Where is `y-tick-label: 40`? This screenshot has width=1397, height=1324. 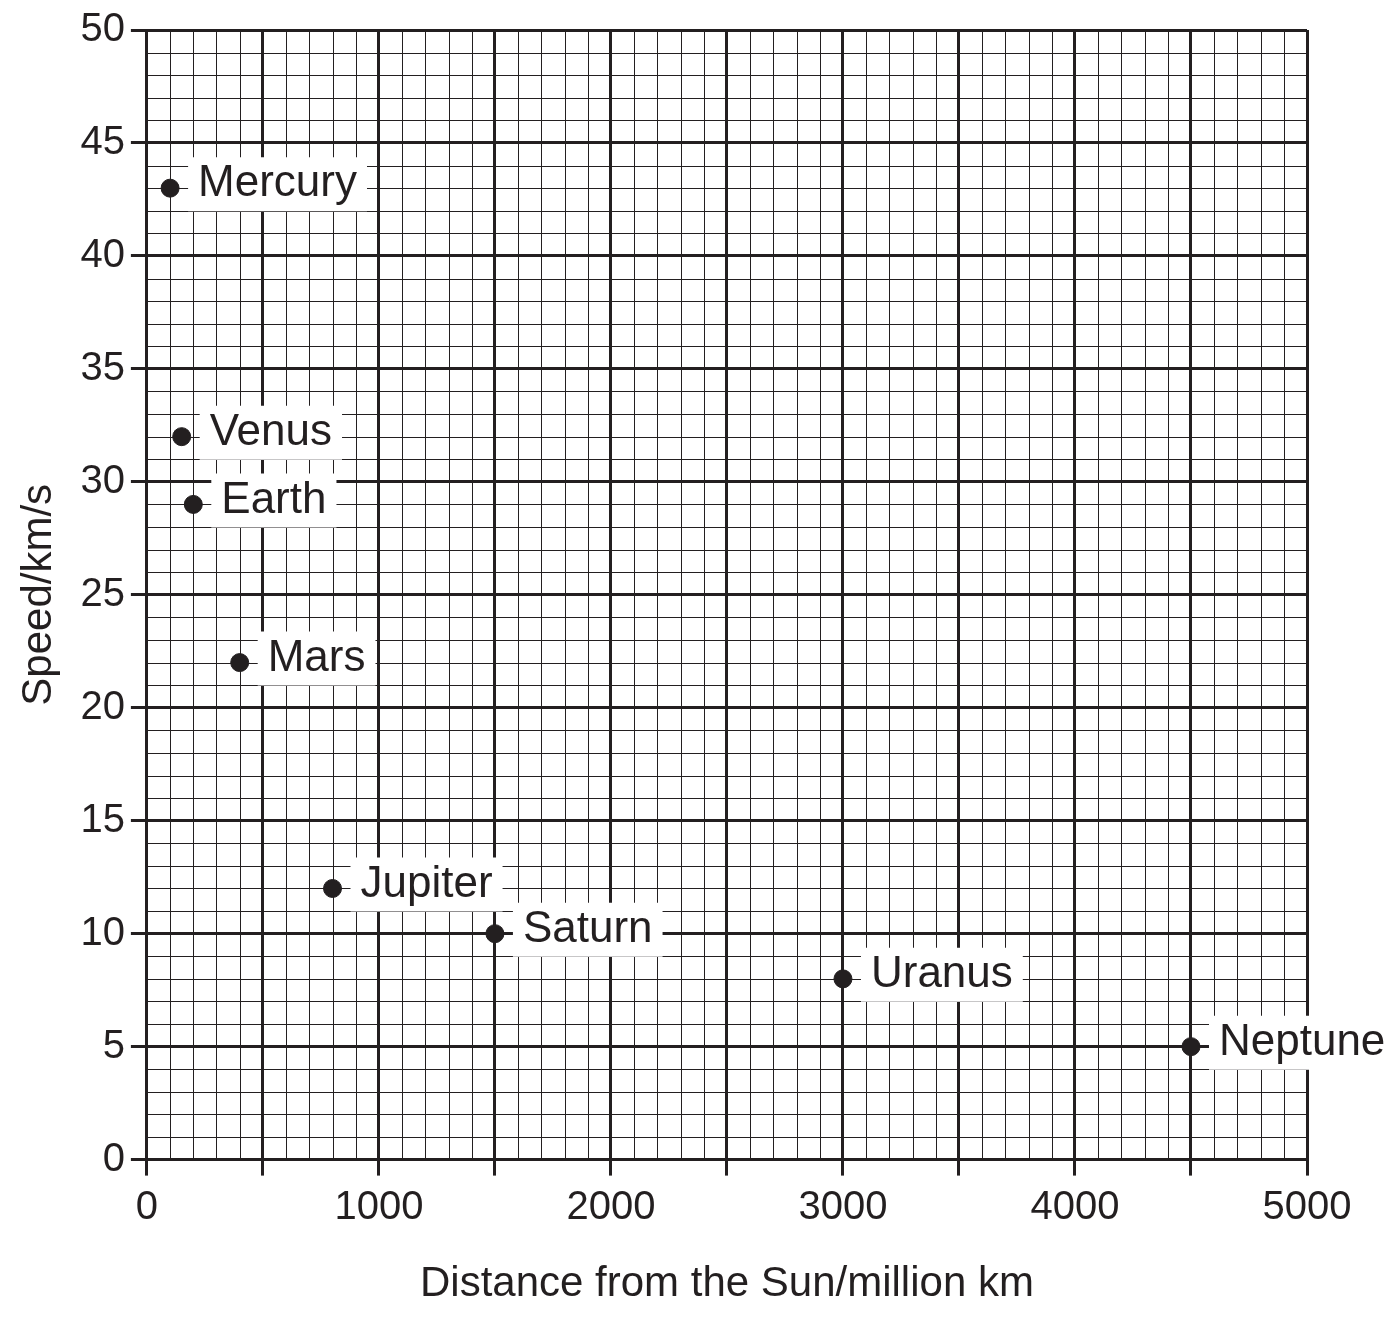 y-tick-label: 40 is located at coordinates (102, 252).